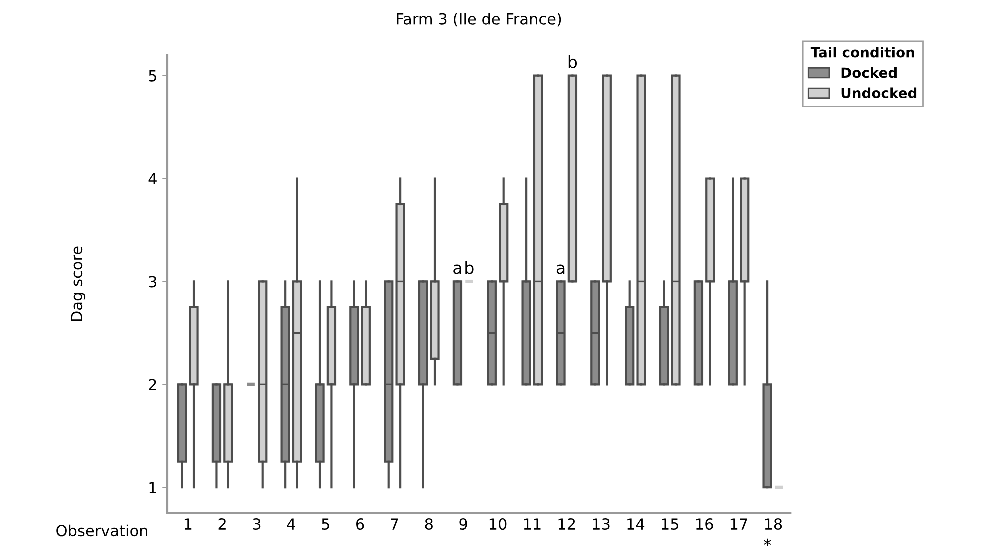  Describe the element at coordinates (153, 488) in the screenshot. I see `y-tick-label: 1` at that location.